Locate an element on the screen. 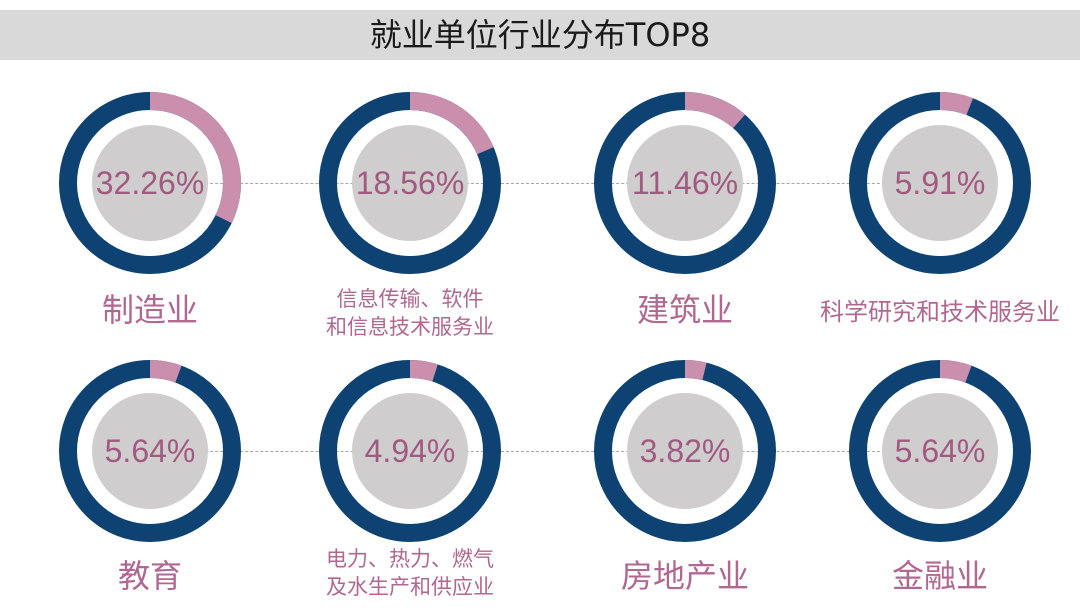 This screenshot has height=608, width=1080. label-utilities: 电力、热力、燃气 及水生产和供应业 is located at coordinates (410, 573).